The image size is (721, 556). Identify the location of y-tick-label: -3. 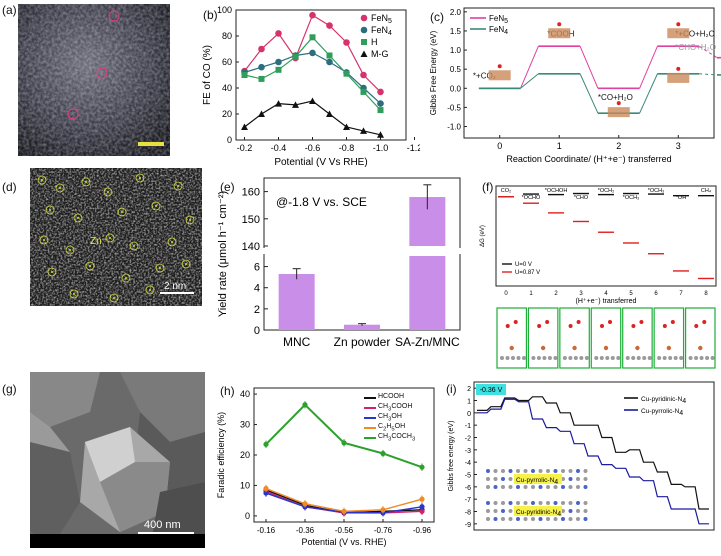
(468, 451).